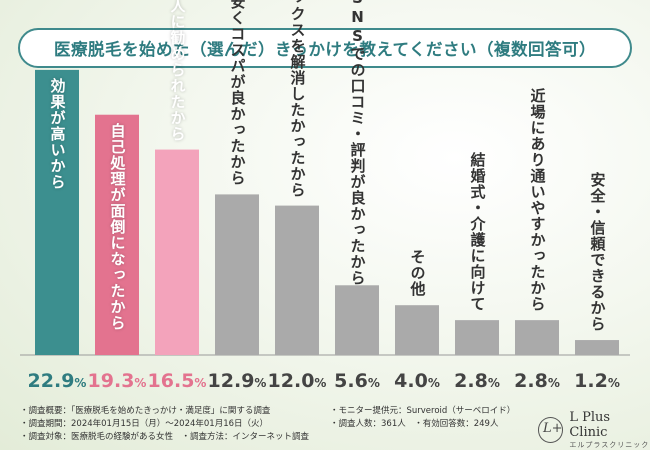 The image size is (650, 450). I want to click on logo-subtitle: エルプラスクリニック, so click(609, 445).